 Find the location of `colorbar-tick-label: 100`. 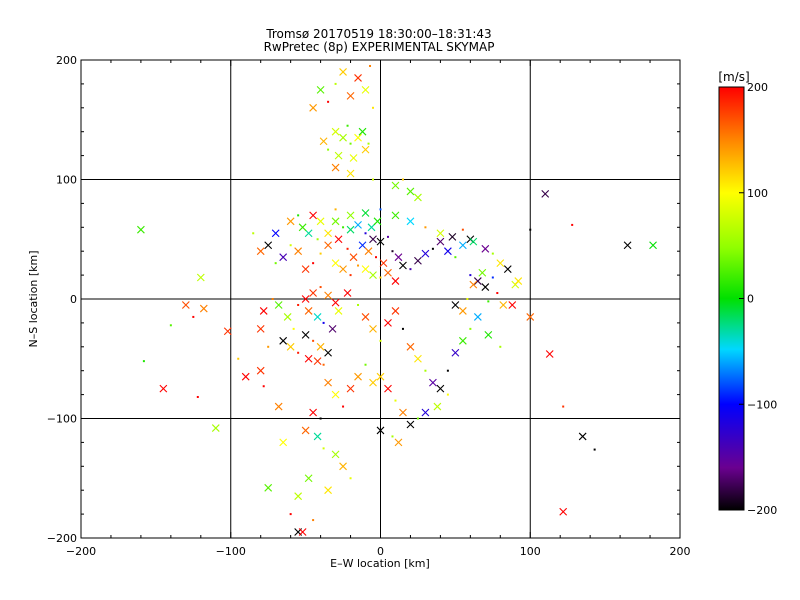

colorbar-tick-label: 100 is located at coordinates (757, 193).